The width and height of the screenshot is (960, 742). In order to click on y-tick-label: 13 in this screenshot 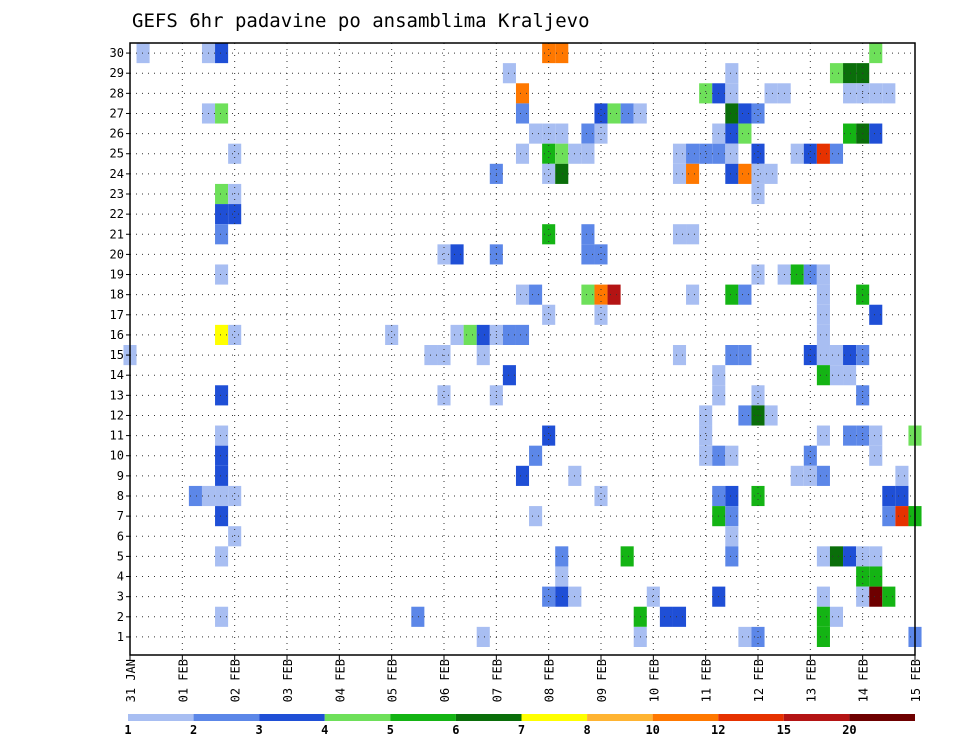, I will do `click(117, 395)`.